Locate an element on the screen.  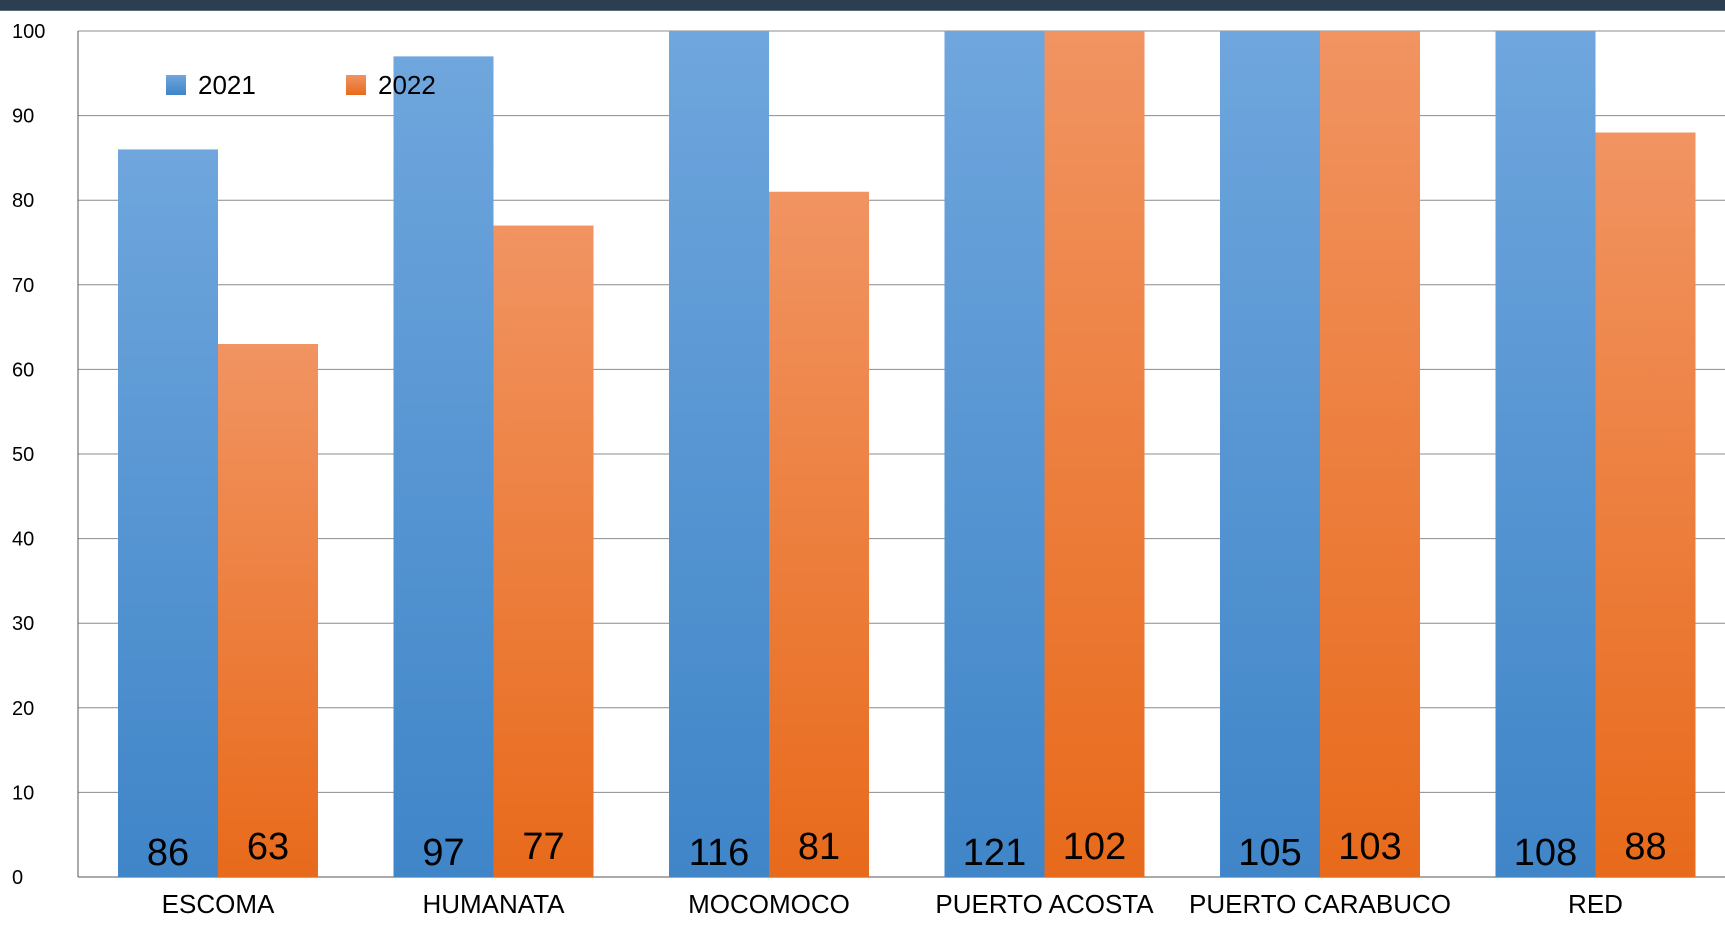
y-axis-ticks: 0 10 20 30 40 50 60 70 80 90 100 is located at coordinates (28, 455).